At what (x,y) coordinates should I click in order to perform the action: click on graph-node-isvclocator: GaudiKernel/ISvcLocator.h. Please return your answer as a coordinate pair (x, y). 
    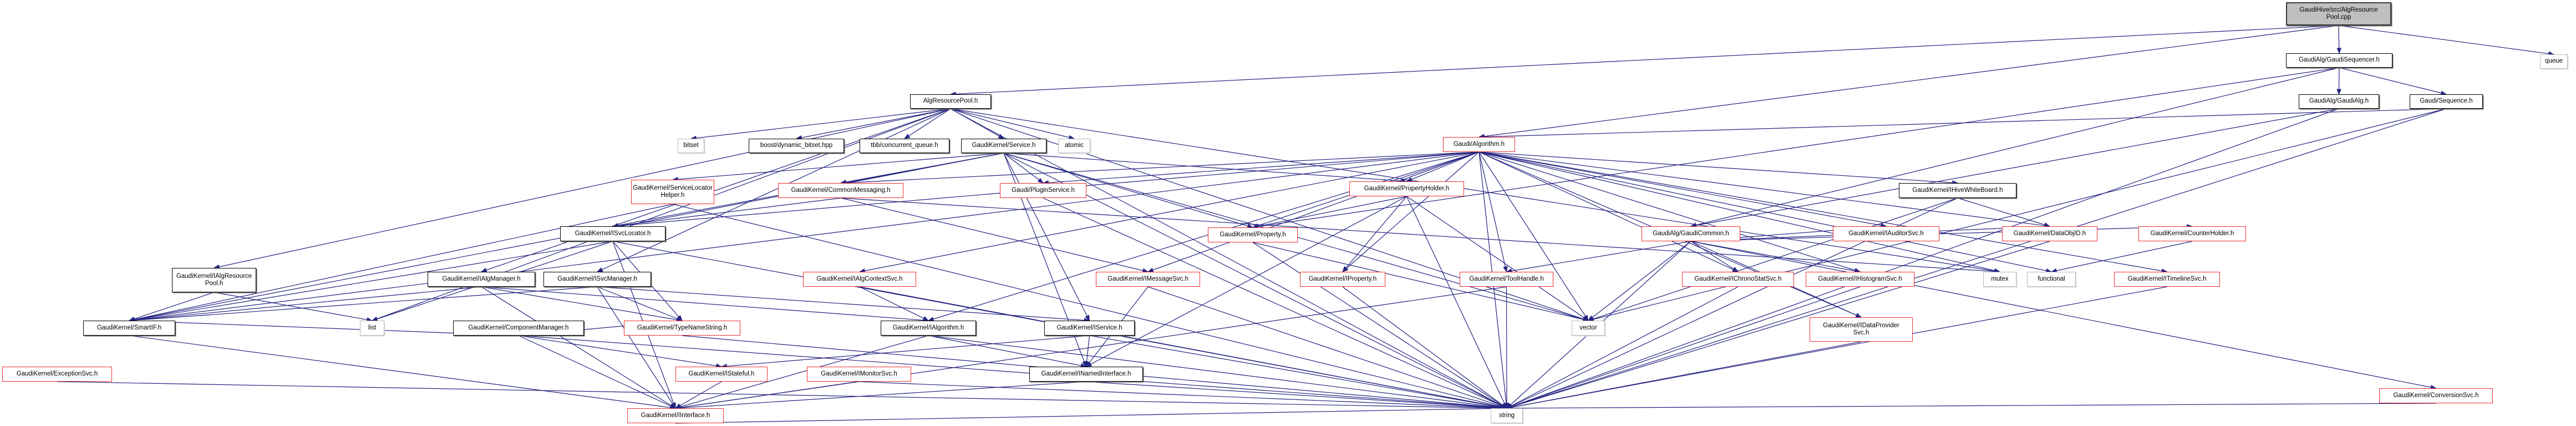
    Looking at the image, I should click on (612, 234).